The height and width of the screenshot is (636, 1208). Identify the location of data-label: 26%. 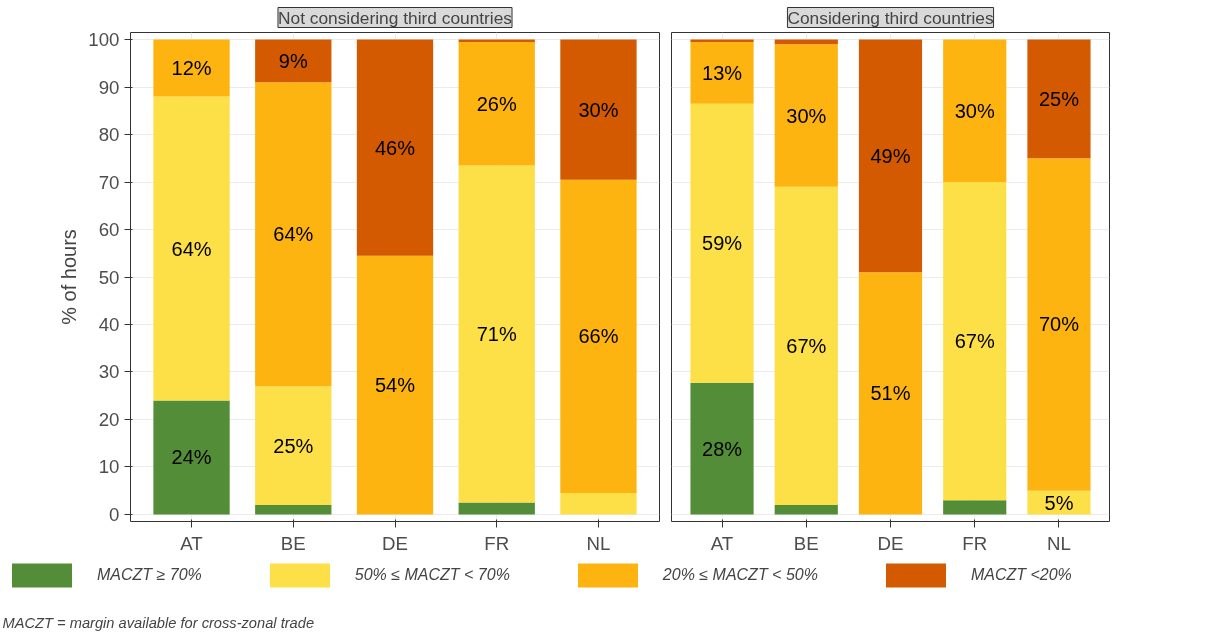
(496, 103).